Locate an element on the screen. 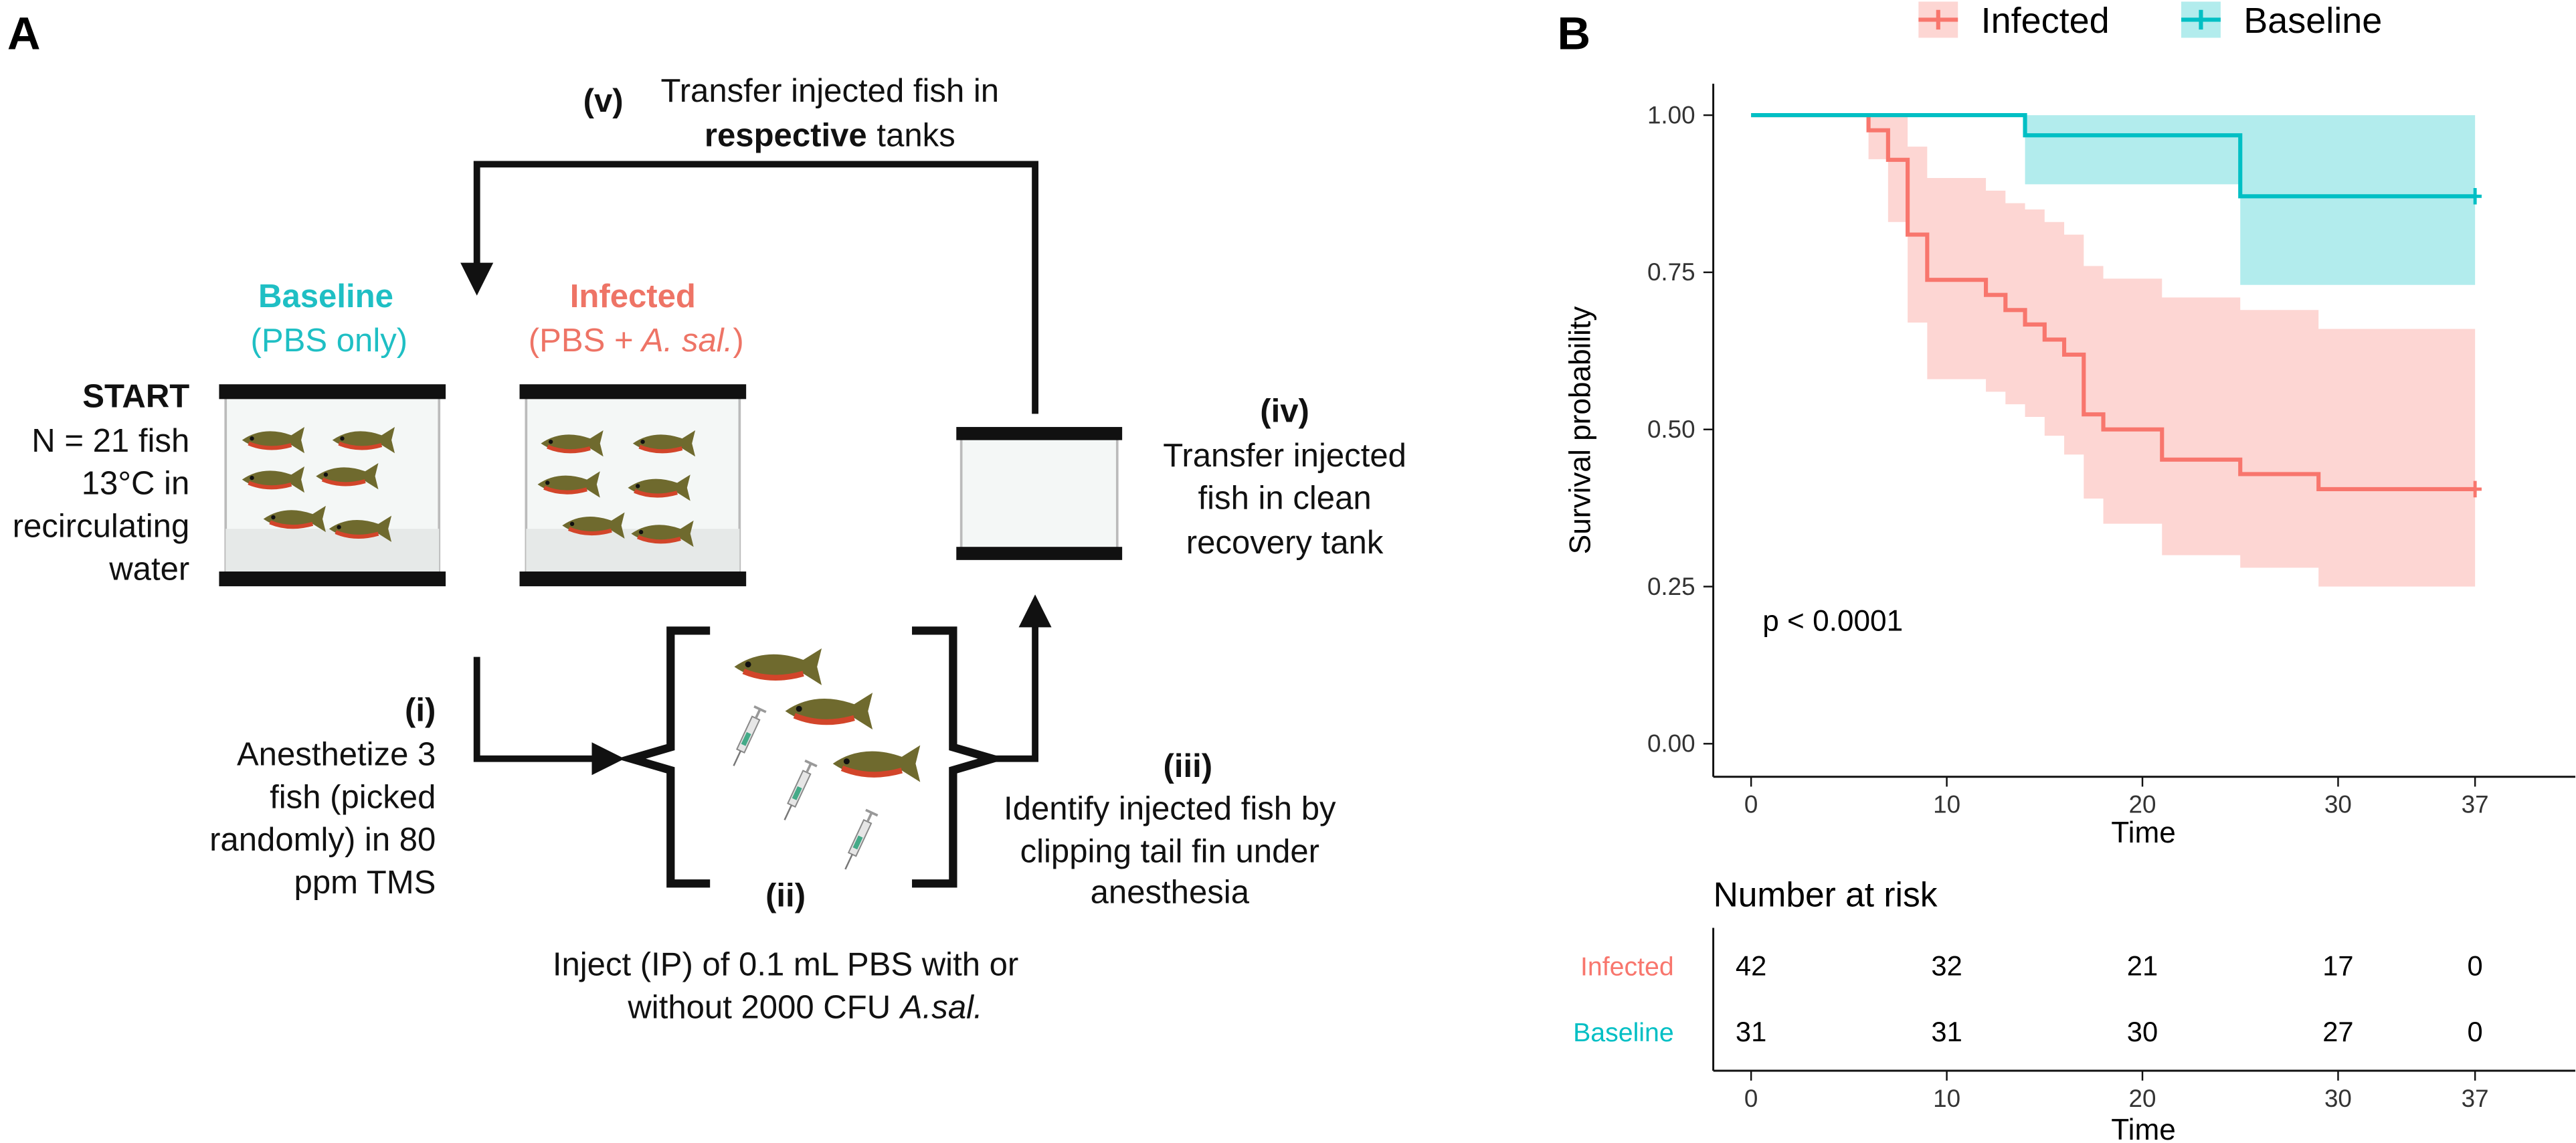 The image size is (2576, 1143). x-tick-label: 0 is located at coordinates (1751, 804).